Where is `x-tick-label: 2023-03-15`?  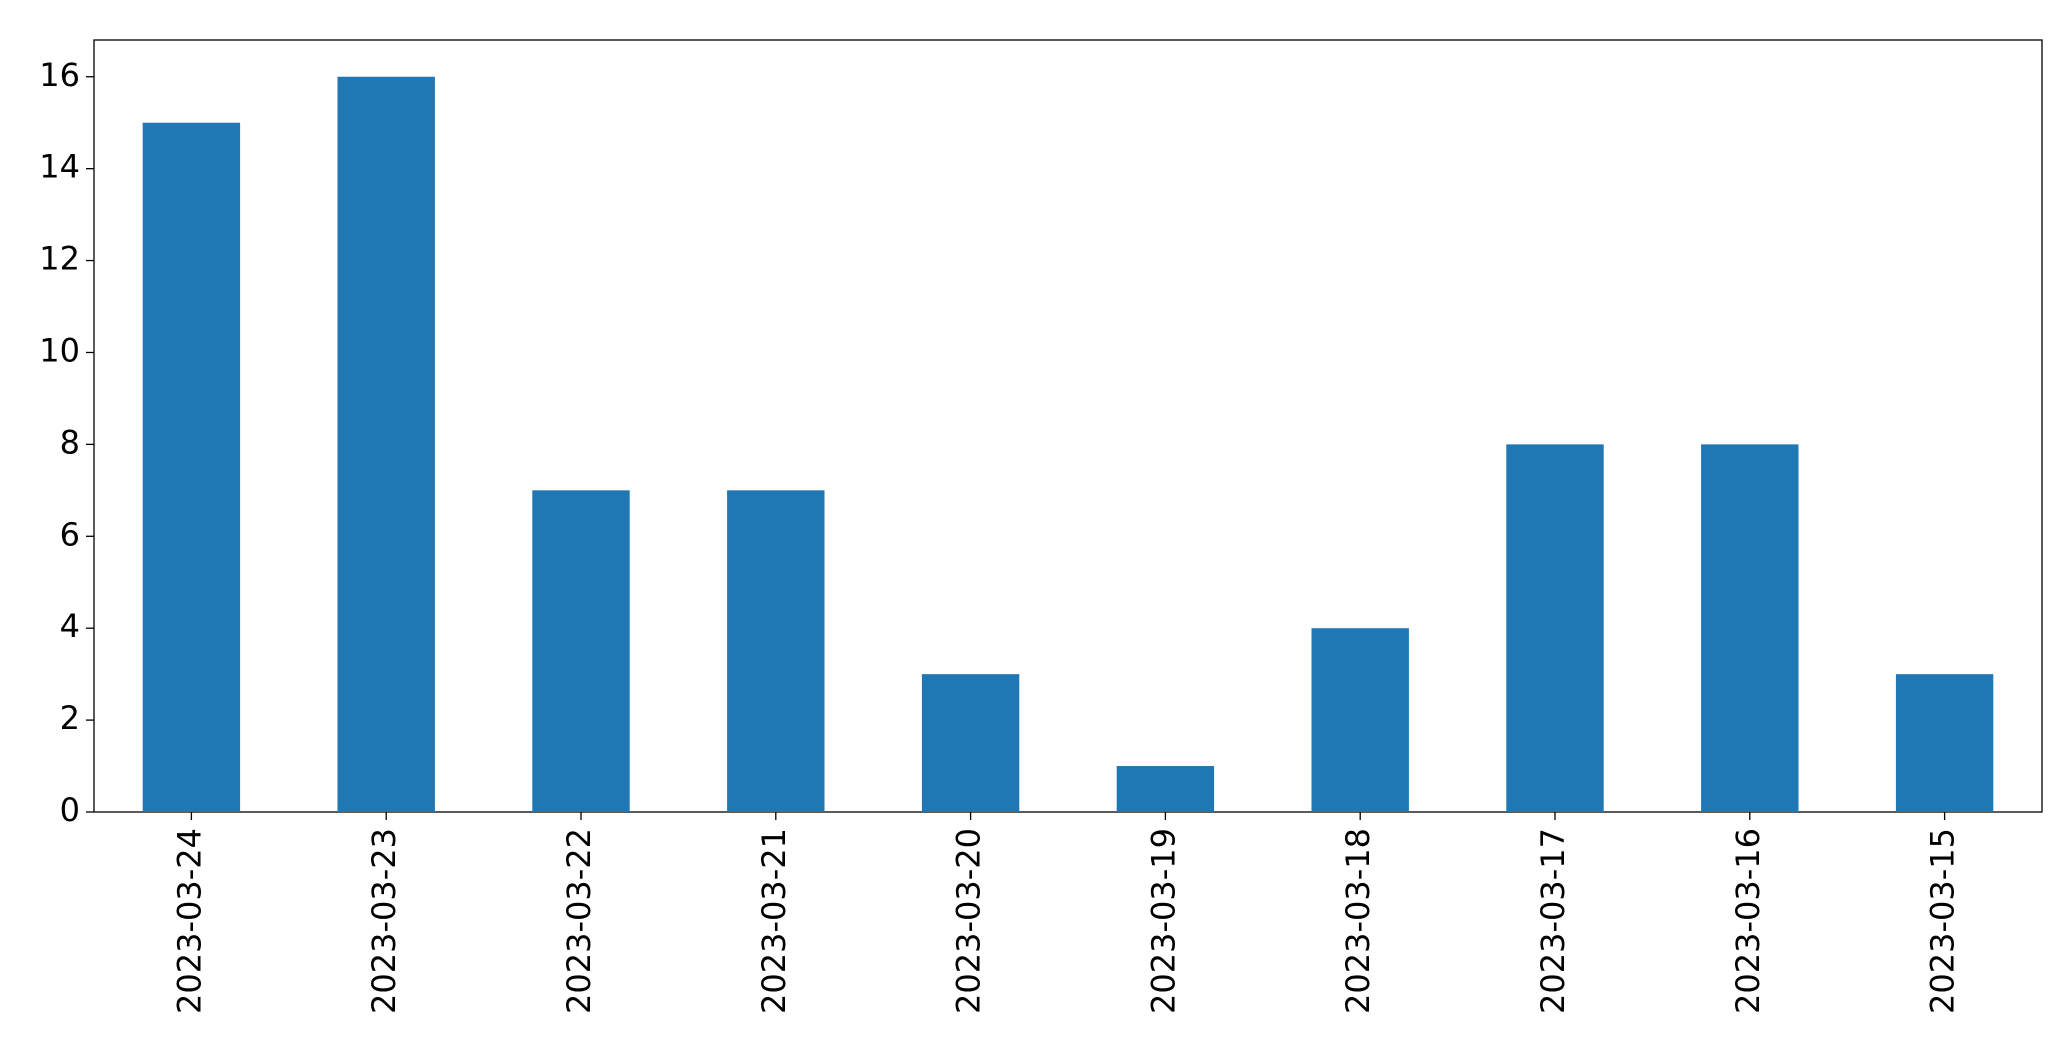 x-tick-label: 2023-03-15 is located at coordinates (1943, 921).